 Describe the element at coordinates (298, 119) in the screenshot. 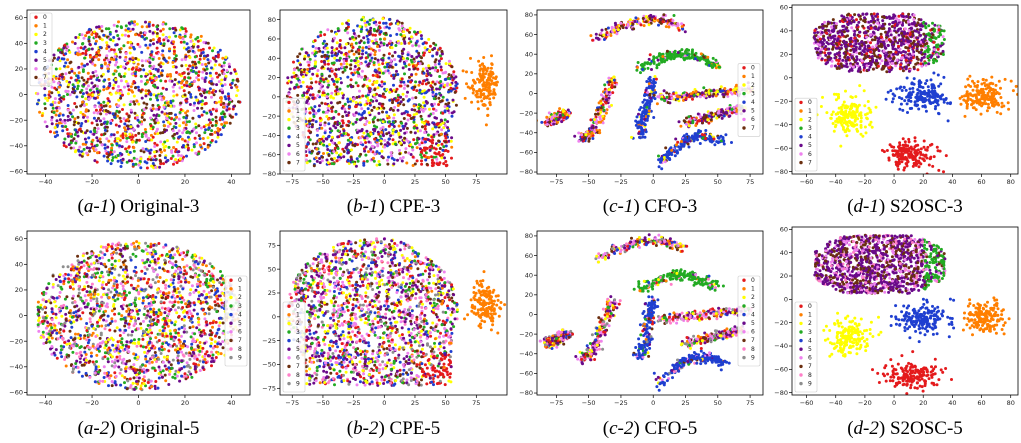

I see `legend-label: 2` at that location.